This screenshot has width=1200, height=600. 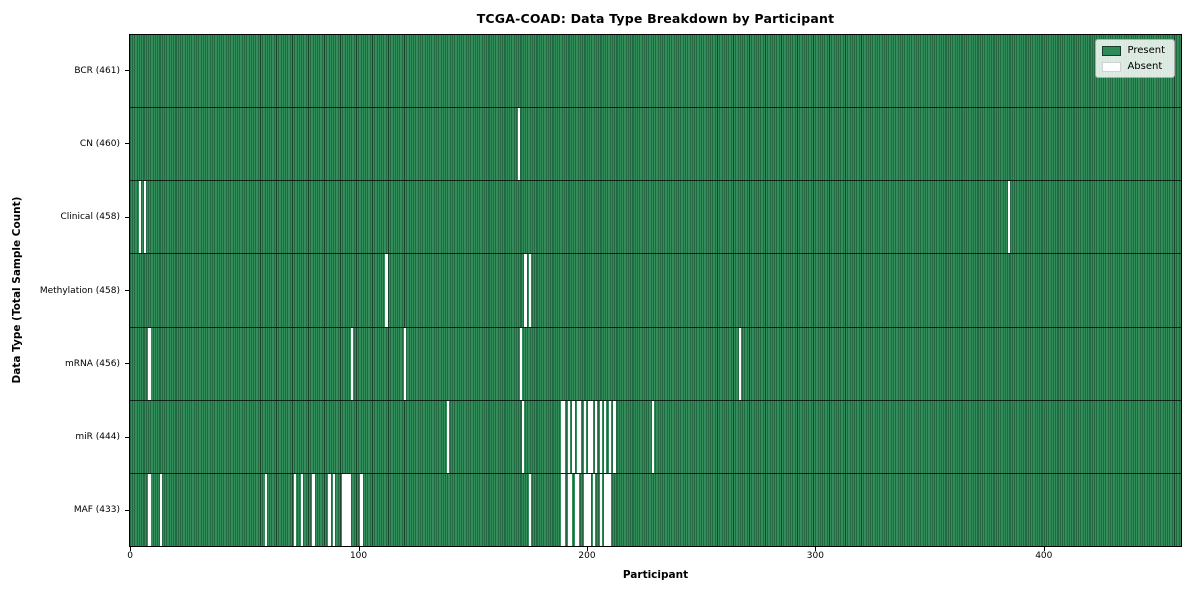 What do you see at coordinates (1112, 66) in the screenshot?
I see `legend-swatch-absent` at bounding box center [1112, 66].